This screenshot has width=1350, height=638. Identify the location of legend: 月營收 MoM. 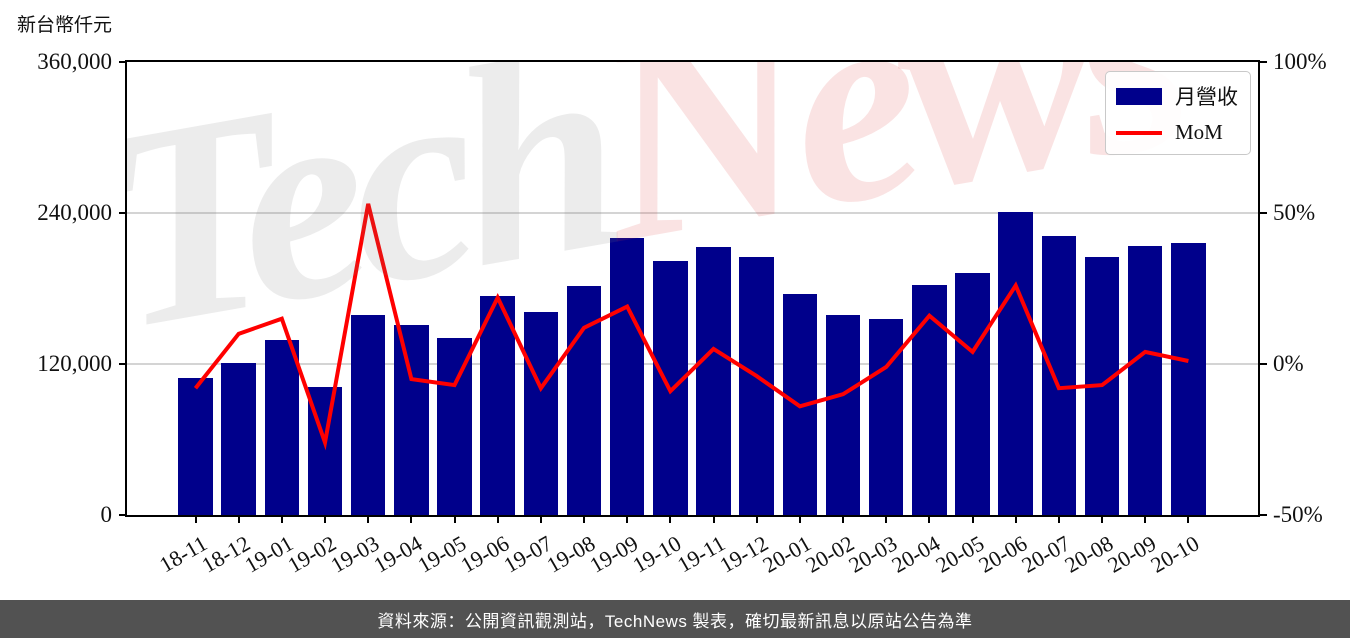
(1178, 113).